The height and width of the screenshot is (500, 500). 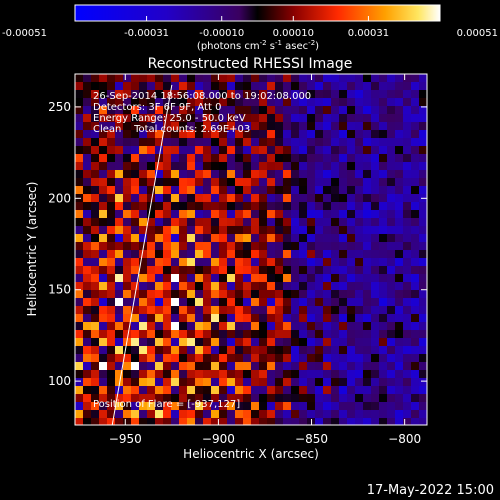 What do you see at coordinates (59, 381) in the screenshot?
I see `y-tick-label: 100` at bounding box center [59, 381].